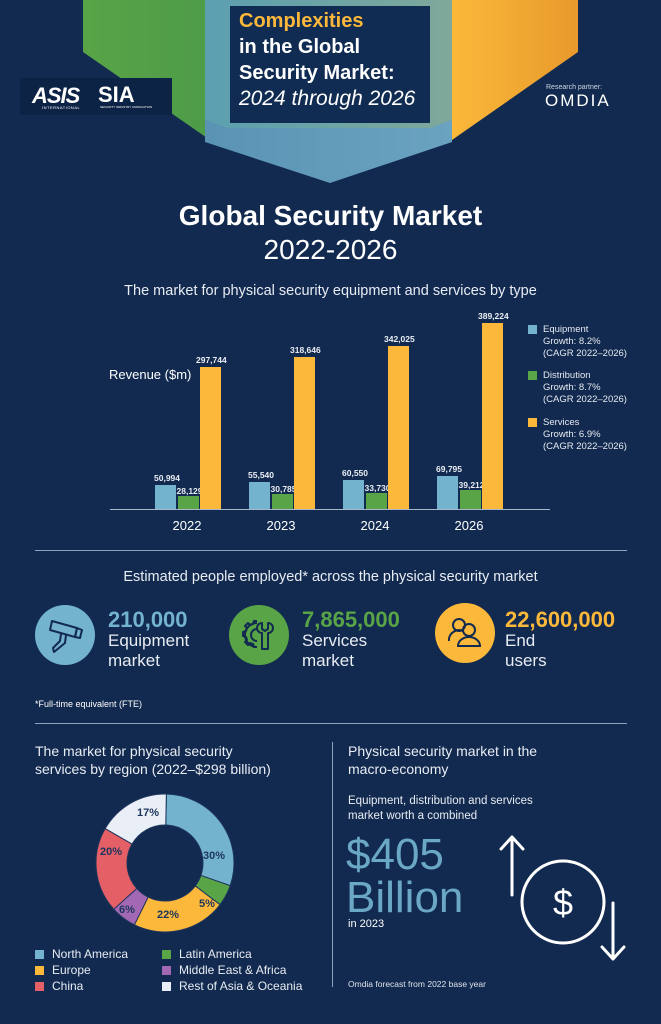  I want to click on legend-label: Latin America, so click(215, 954).